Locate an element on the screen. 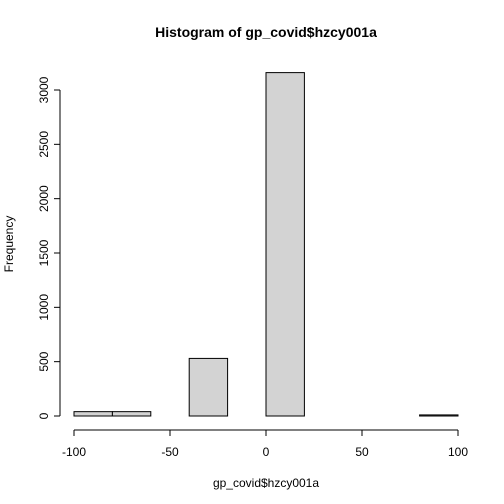 The height and width of the screenshot is (504, 504). y-tick-label: 500 is located at coordinates (44, 361).